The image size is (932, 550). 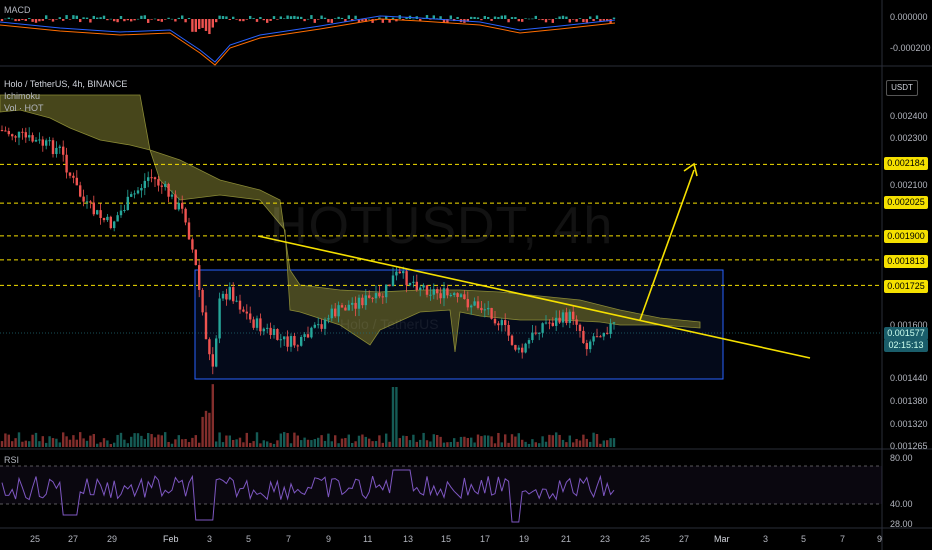 What do you see at coordinates (667, 245) in the screenshot?
I see `projection-arrow` at bounding box center [667, 245].